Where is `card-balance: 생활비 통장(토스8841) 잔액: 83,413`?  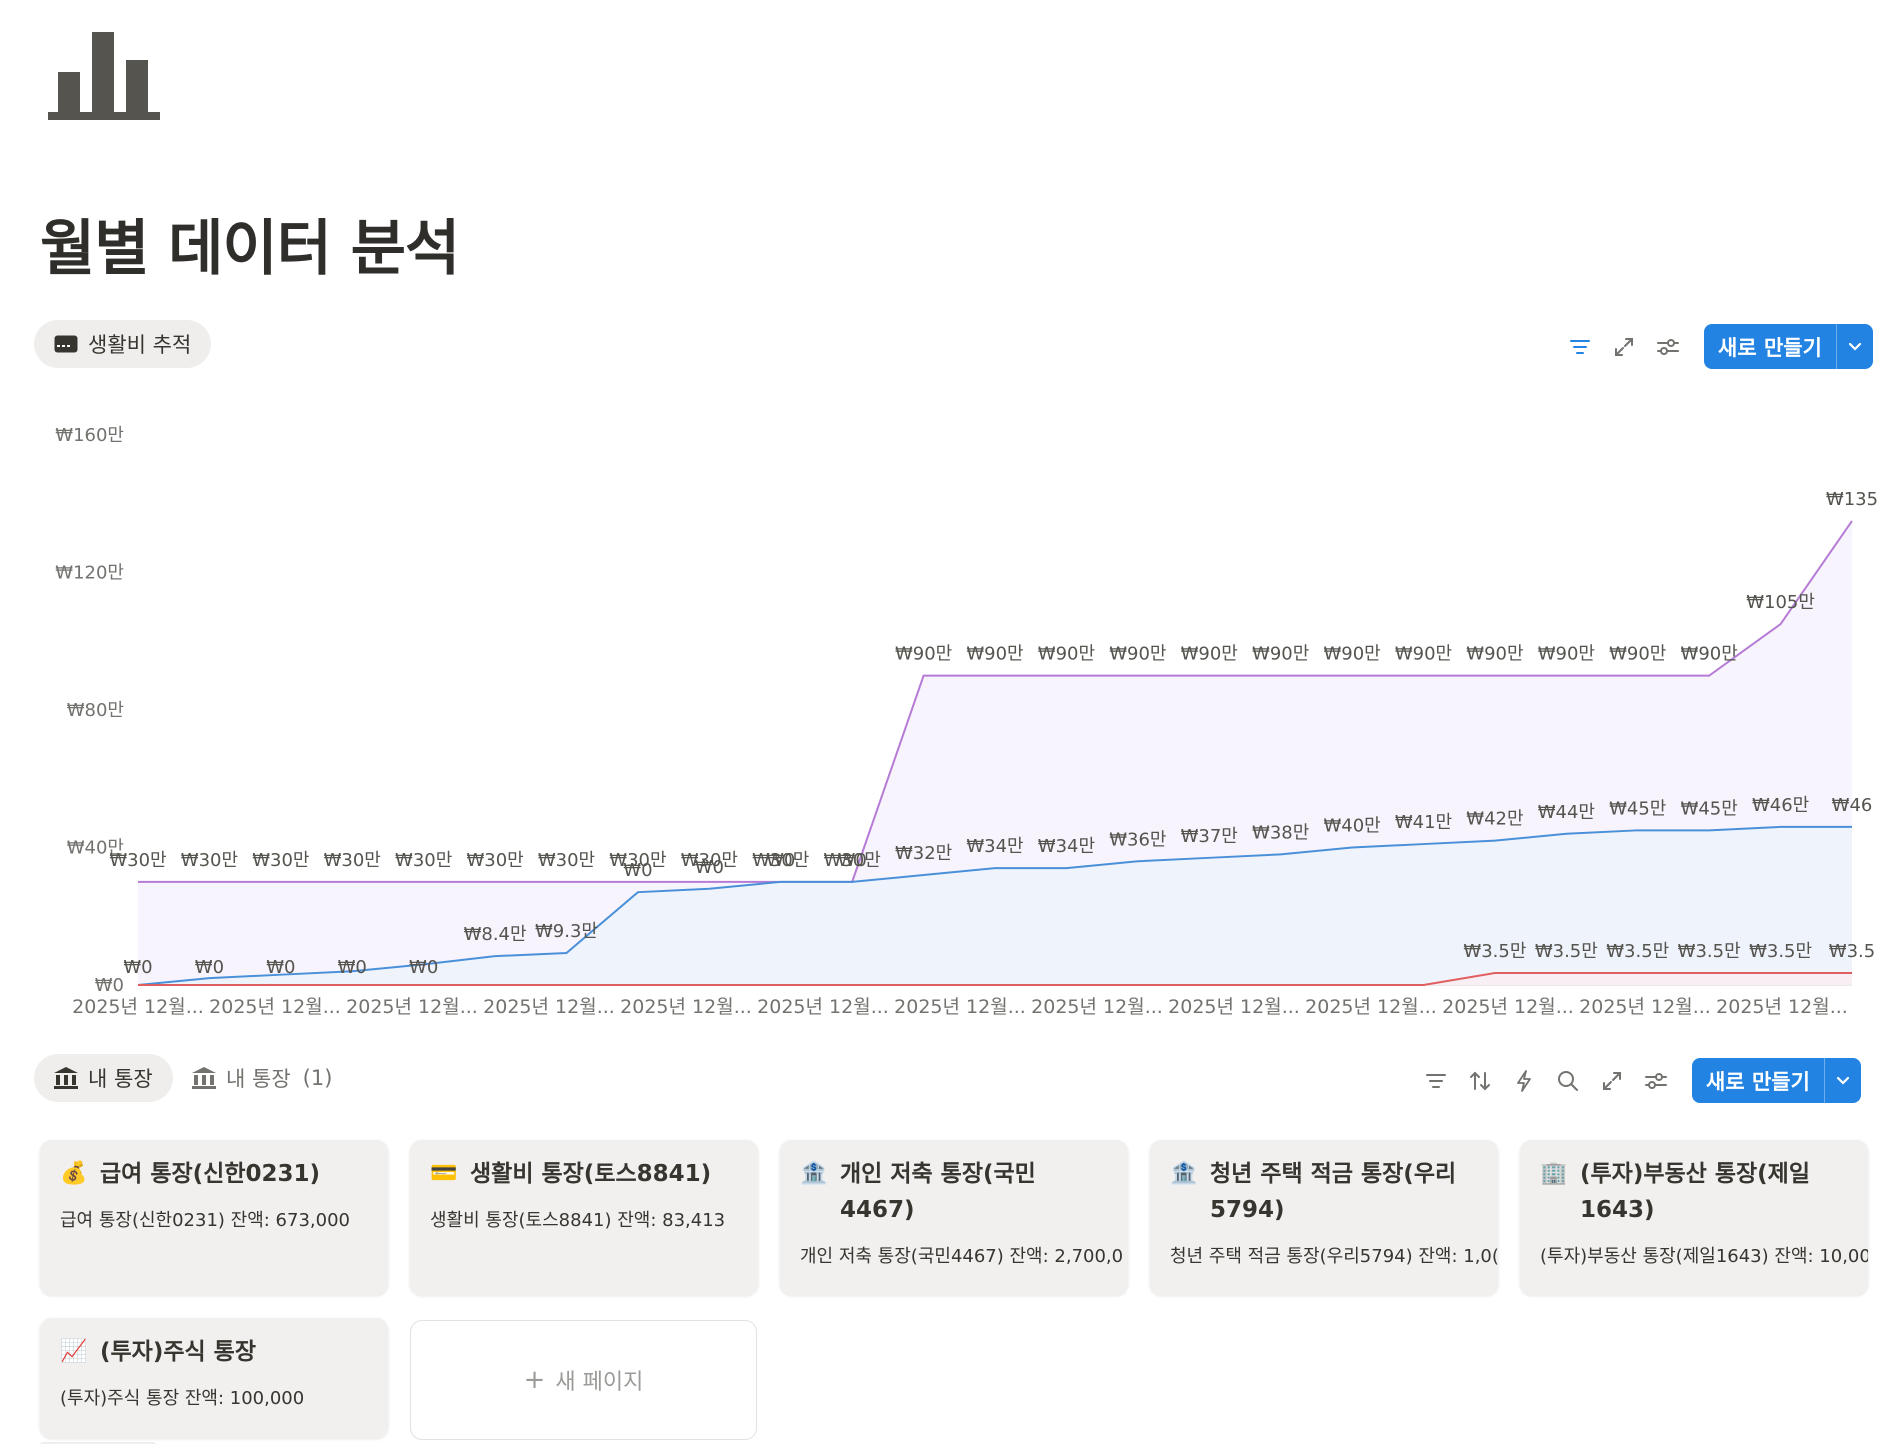 card-balance: 생활비 통장(토스8841) 잔액: 83,413 is located at coordinates (578, 1220).